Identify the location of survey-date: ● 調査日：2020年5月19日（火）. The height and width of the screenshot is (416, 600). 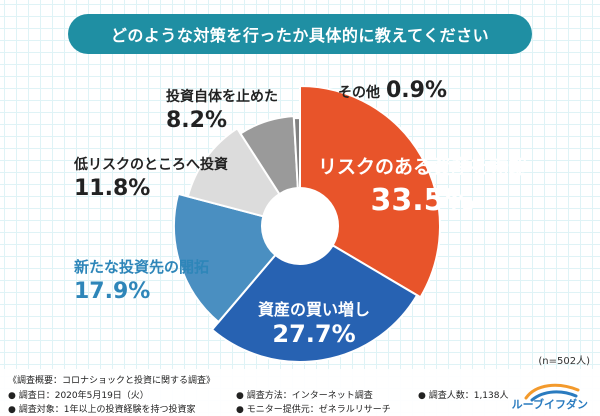
(78, 396).